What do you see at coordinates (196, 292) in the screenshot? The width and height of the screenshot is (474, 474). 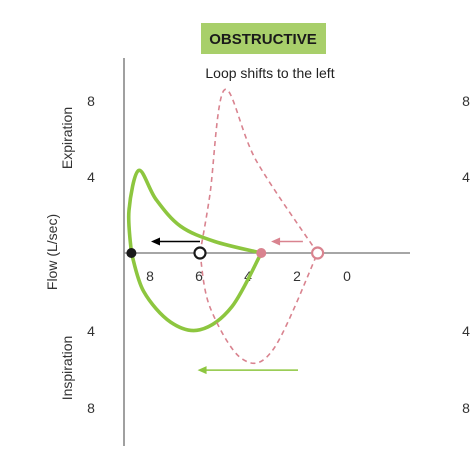 I see `obstructive-inspiration-curve` at bounding box center [196, 292].